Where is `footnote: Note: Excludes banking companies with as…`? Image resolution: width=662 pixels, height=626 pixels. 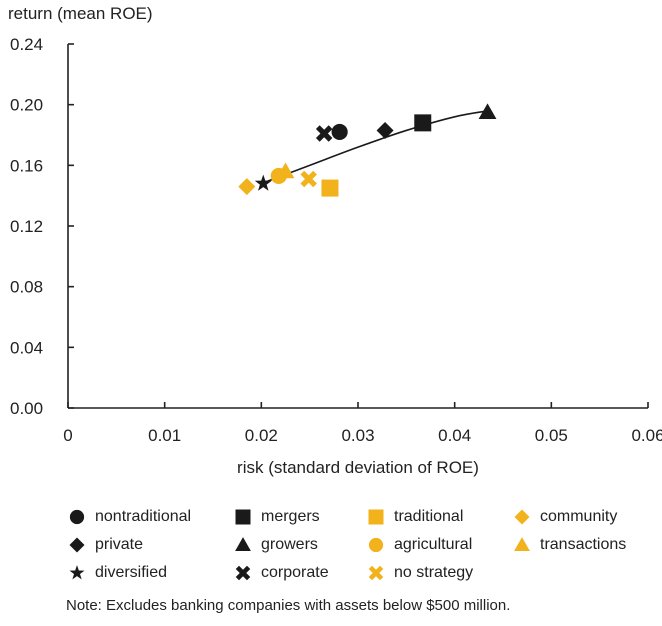
footnote: Note: Excludes banking companies with as… is located at coordinates (288, 605).